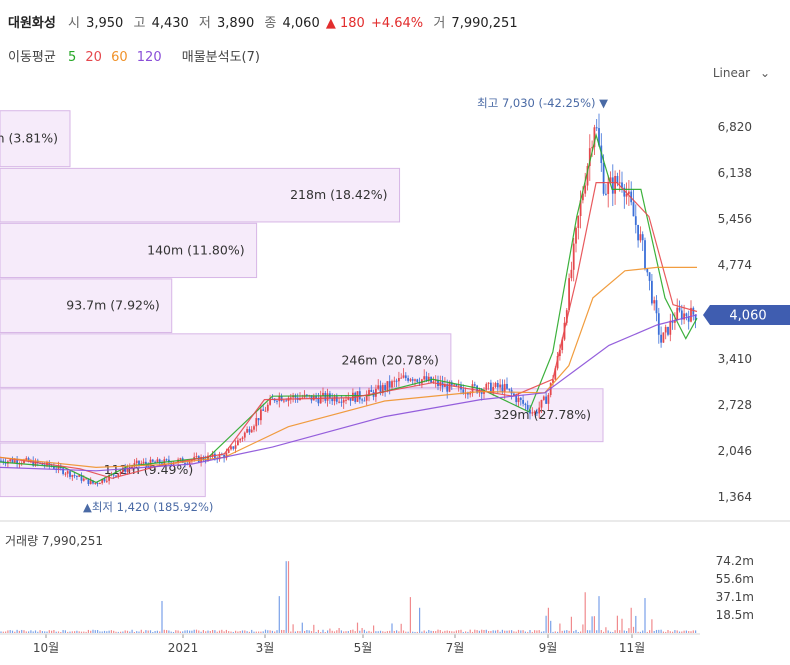 This screenshot has height=665, width=790. I want to click on ma-60-label: 60, so click(119, 57).